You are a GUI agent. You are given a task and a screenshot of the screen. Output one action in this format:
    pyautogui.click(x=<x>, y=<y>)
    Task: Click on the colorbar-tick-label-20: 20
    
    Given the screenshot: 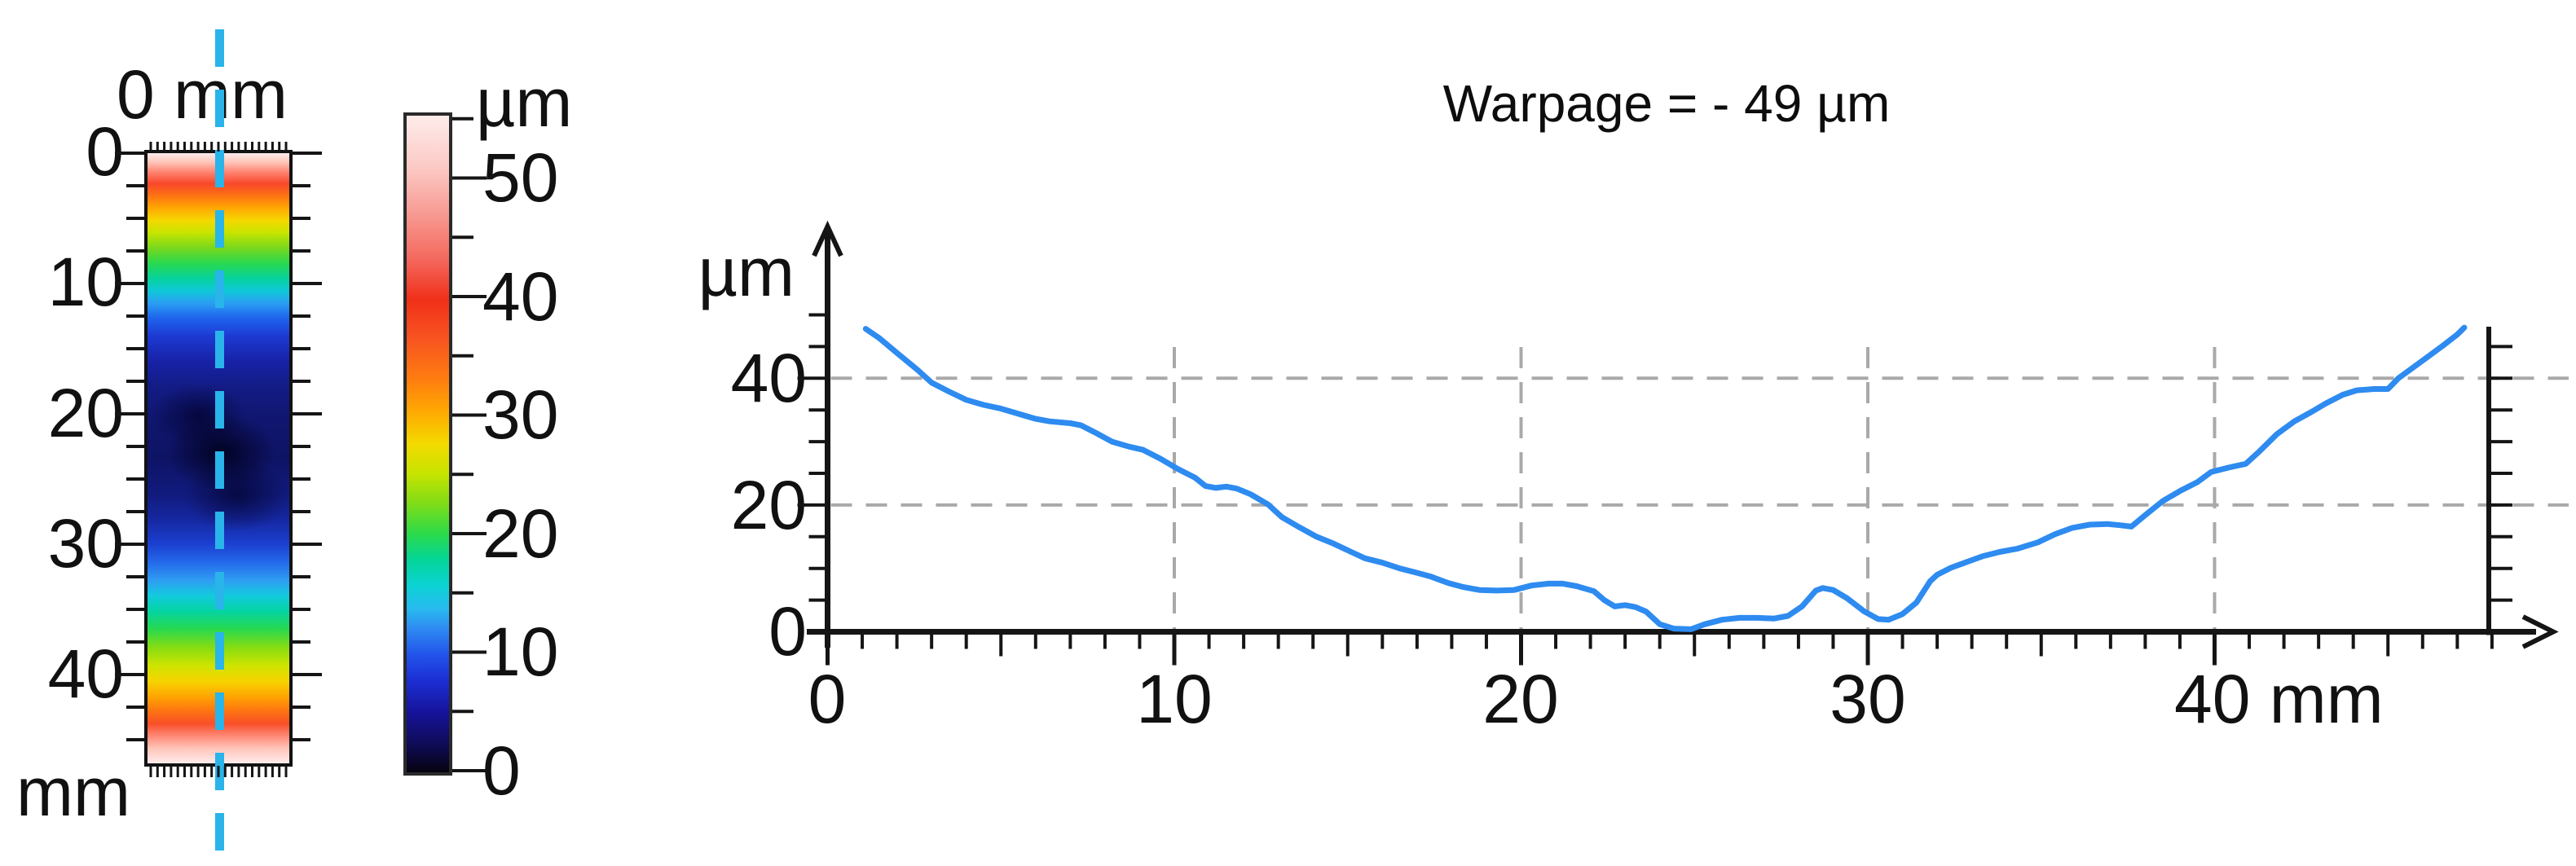 What is the action you would take?
    pyautogui.click(x=521, y=533)
    